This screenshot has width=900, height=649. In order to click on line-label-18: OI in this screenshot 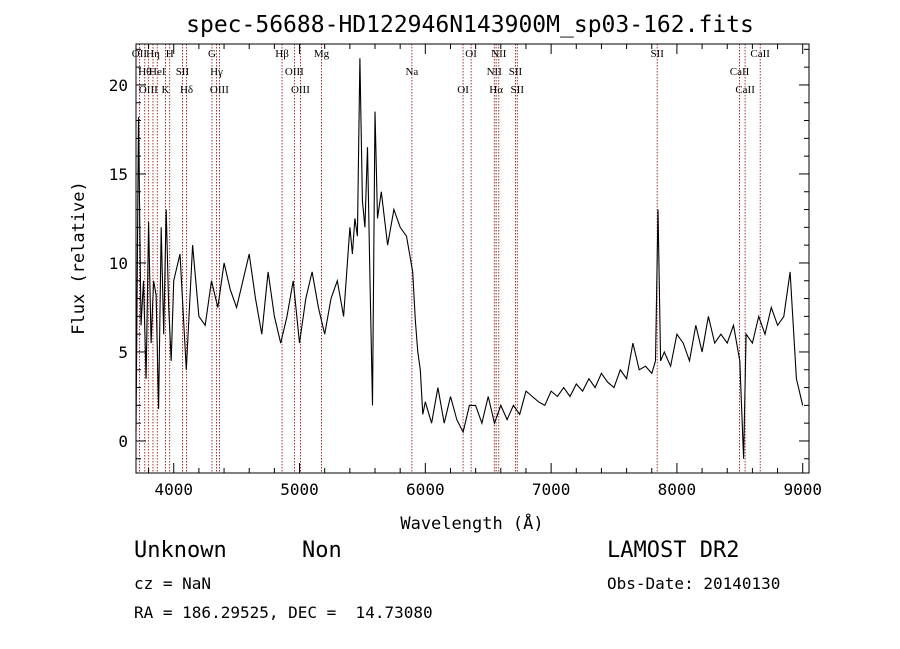, I will do `click(471, 54)`.